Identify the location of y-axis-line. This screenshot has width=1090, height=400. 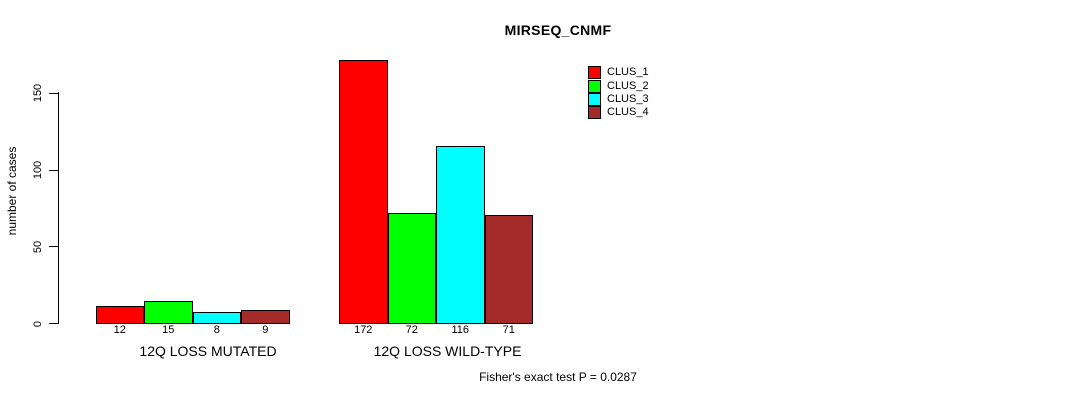
(58, 208).